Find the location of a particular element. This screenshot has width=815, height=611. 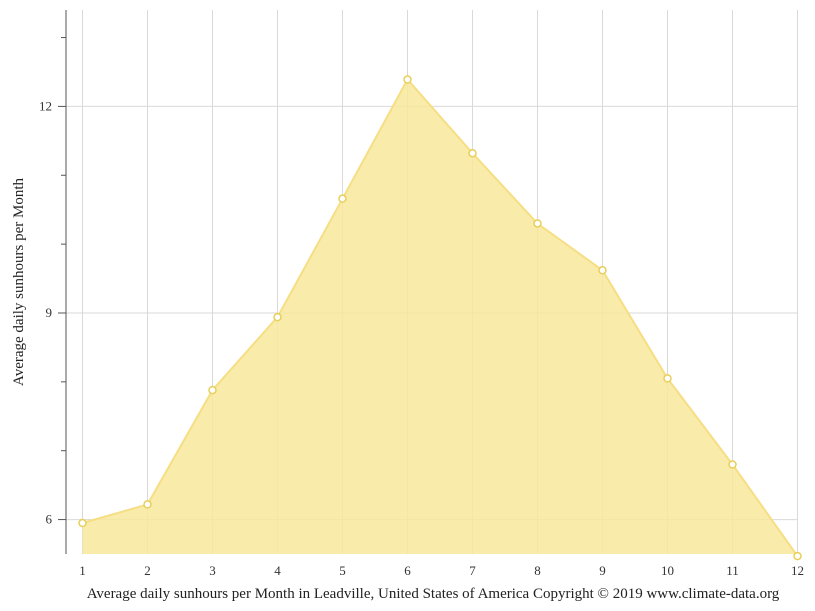

x-tick-label: 2 is located at coordinates (147, 570).